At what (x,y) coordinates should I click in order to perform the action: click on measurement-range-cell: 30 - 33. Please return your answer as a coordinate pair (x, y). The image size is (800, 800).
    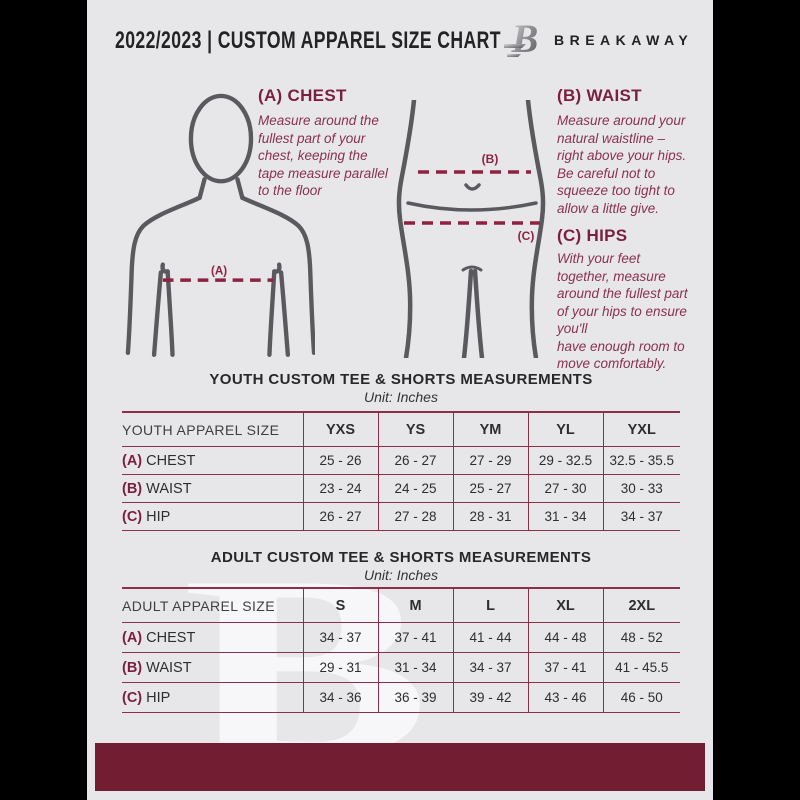
    Looking at the image, I should click on (641, 488).